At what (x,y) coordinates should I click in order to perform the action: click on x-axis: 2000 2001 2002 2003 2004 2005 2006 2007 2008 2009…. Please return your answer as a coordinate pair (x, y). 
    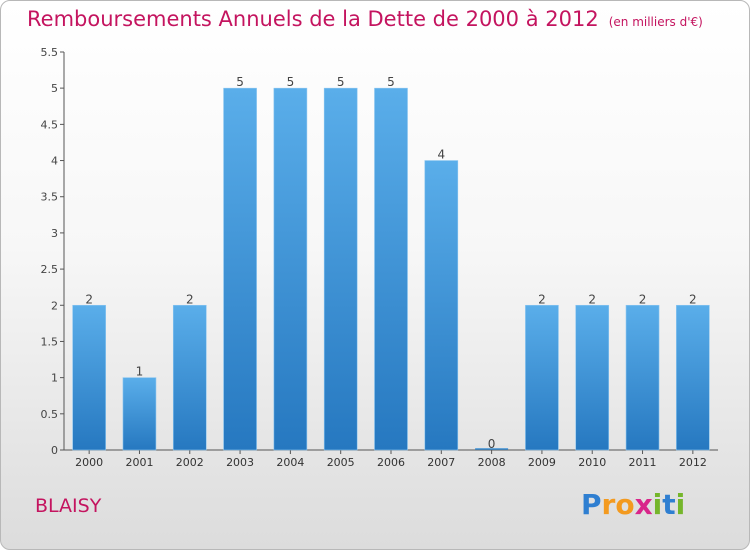
    Looking at the image, I should click on (391, 459).